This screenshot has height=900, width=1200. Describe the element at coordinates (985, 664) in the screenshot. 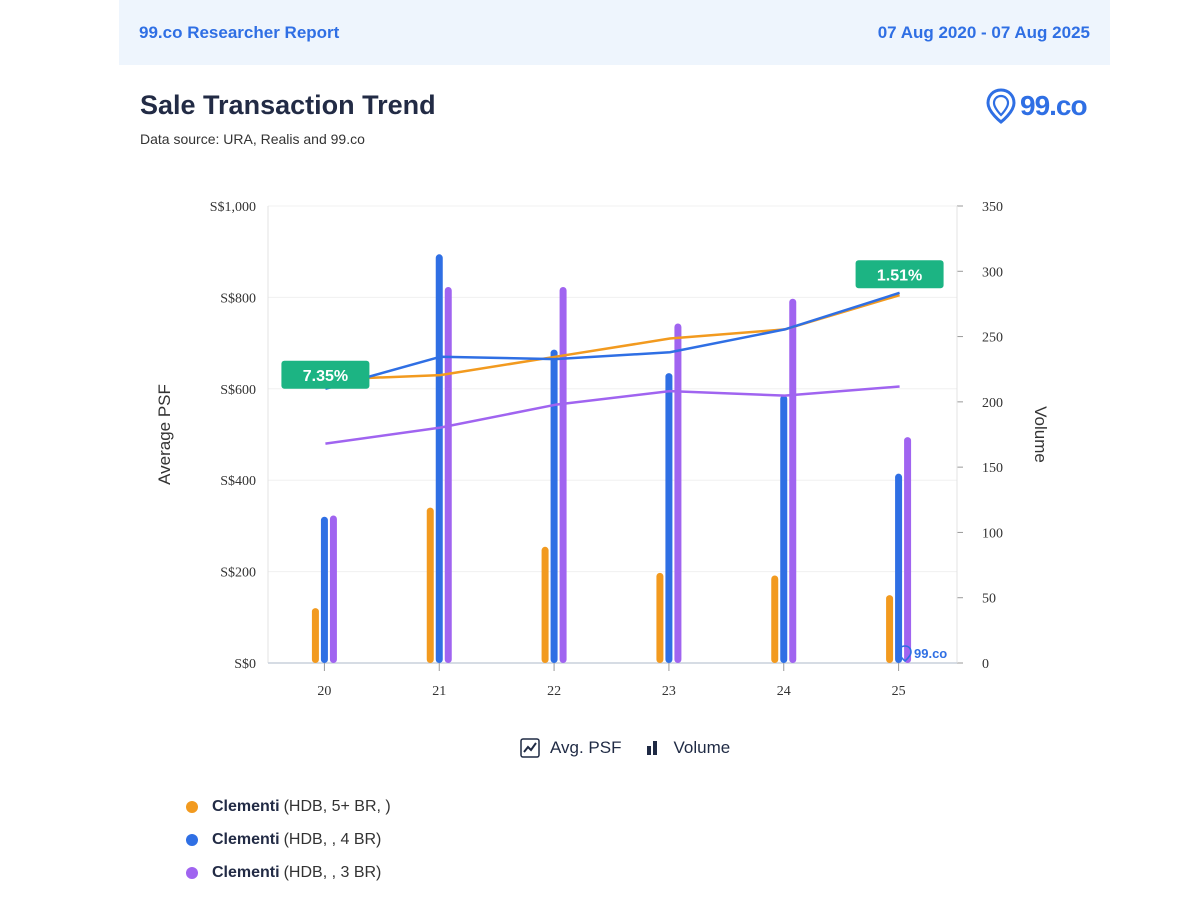

I see `y-right-tick-label: 0` at that location.